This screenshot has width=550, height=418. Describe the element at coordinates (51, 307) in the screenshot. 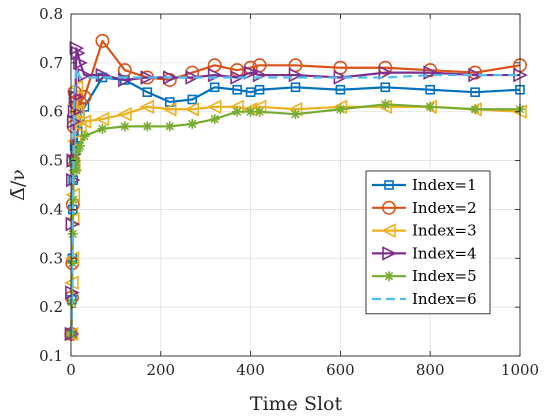

I see `y-tick-label-1: 0.2` at that location.